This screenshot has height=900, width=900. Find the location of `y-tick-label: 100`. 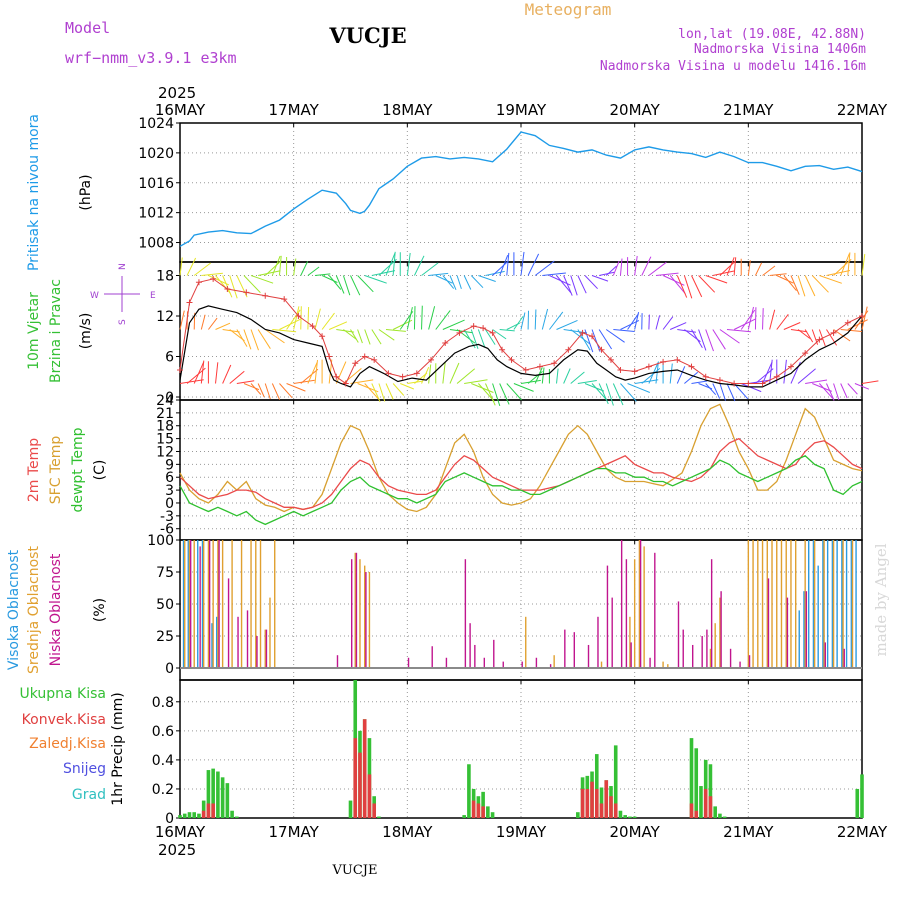

y-tick-label: 100 is located at coordinates (160, 541).